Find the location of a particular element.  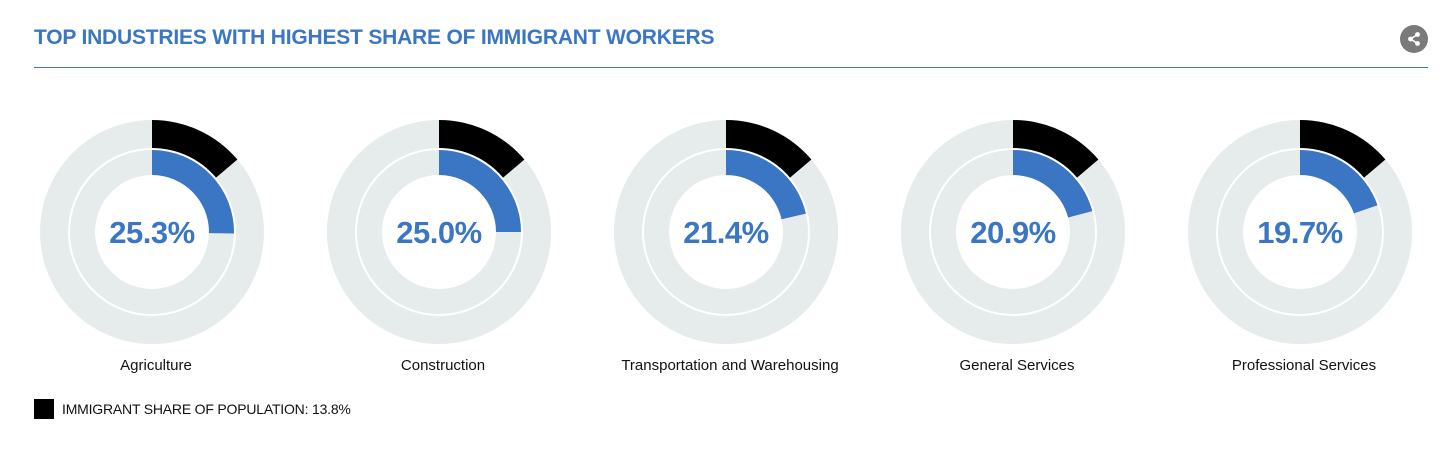

value-label-transportation-and-warehousing: 21.4% is located at coordinates (725, 232).